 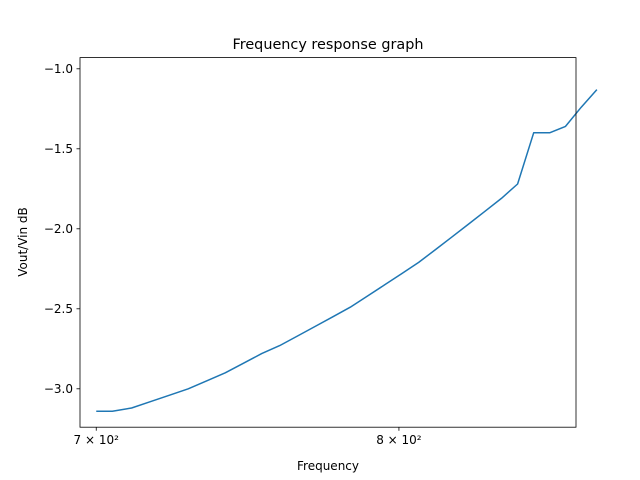 I want to click on y-axis-label: Vout/Vin dB, so click(x=23, y=242).